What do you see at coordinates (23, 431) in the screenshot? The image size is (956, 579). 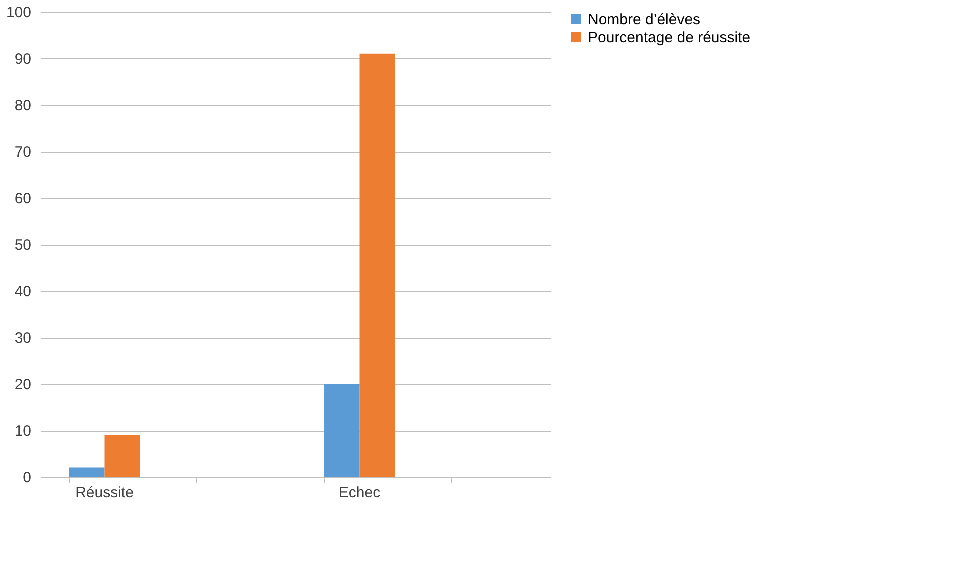 I see `y-tick-label: 10` at bounding box center [23, 431].